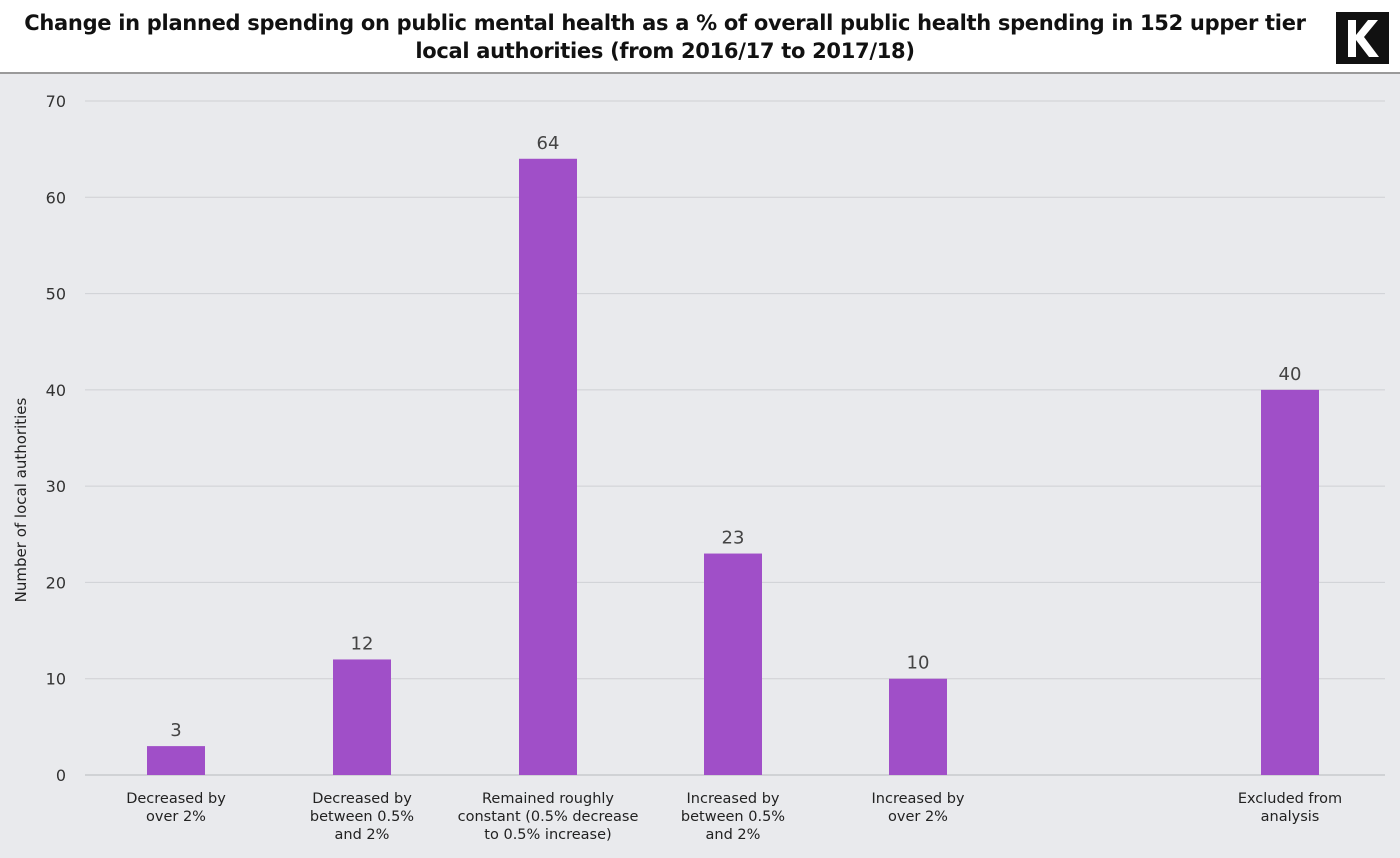 This screenshot has width=1400, height=858. What do you see at coordinates (56, 582) in the screenshot?
I see `y-tick-label: 20` at bounding box center [56, 582].